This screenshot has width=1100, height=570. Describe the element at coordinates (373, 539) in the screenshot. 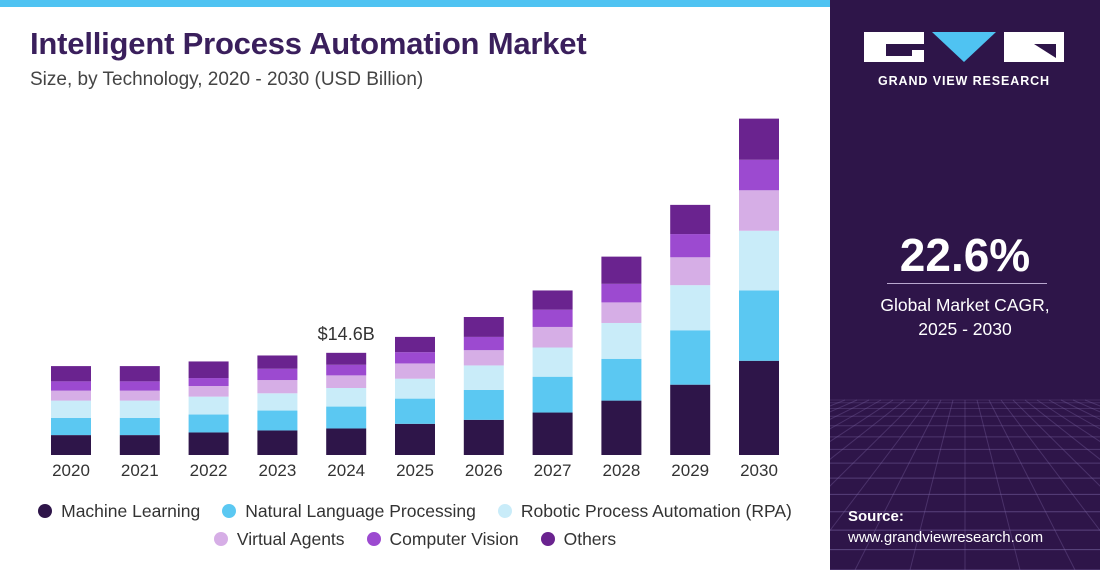

I see `legend-dot-computer-vision` at that location.